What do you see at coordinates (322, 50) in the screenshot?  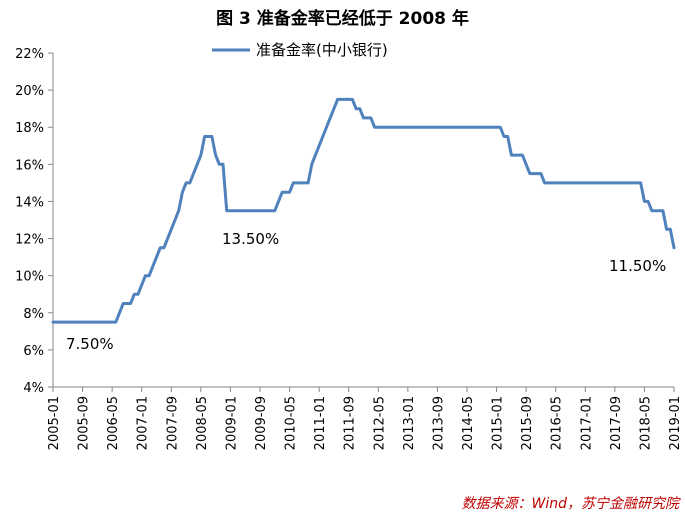 I see `legend-label: 准备金率(中小银行)` at bounding box center [322, 50].